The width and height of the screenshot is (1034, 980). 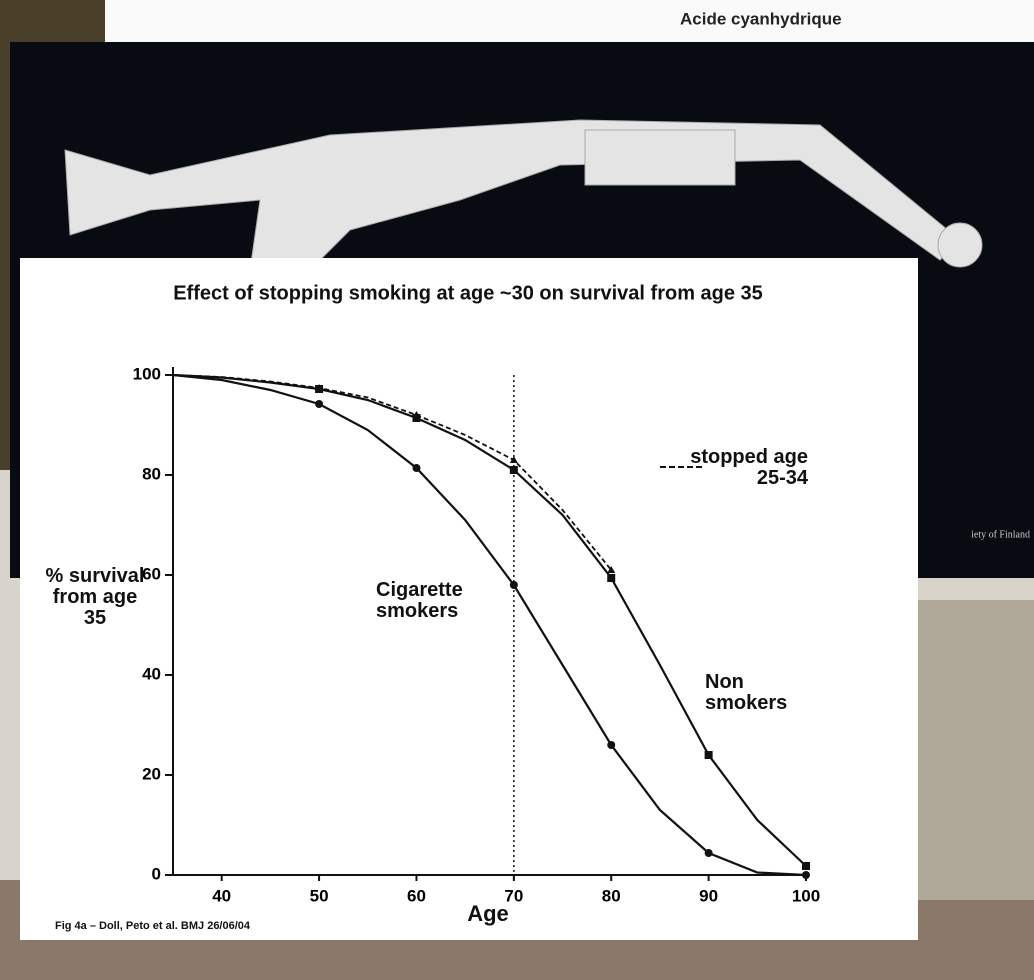 I want to click on x-tick-label: 60, so click(x=416, y=895).